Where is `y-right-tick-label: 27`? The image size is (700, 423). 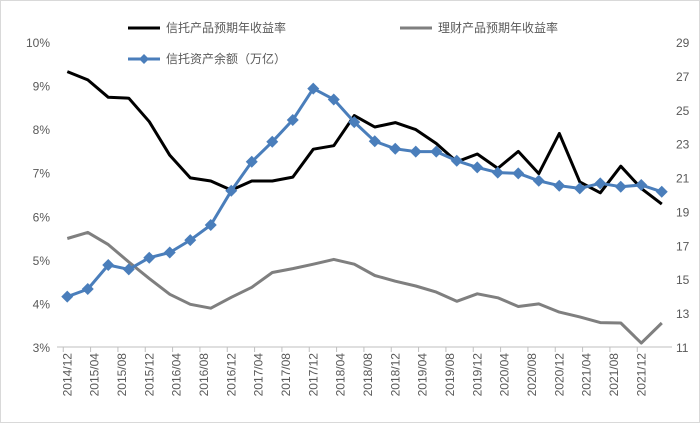
y-right-tick-label: 27 is located at coordinates (683, 77).